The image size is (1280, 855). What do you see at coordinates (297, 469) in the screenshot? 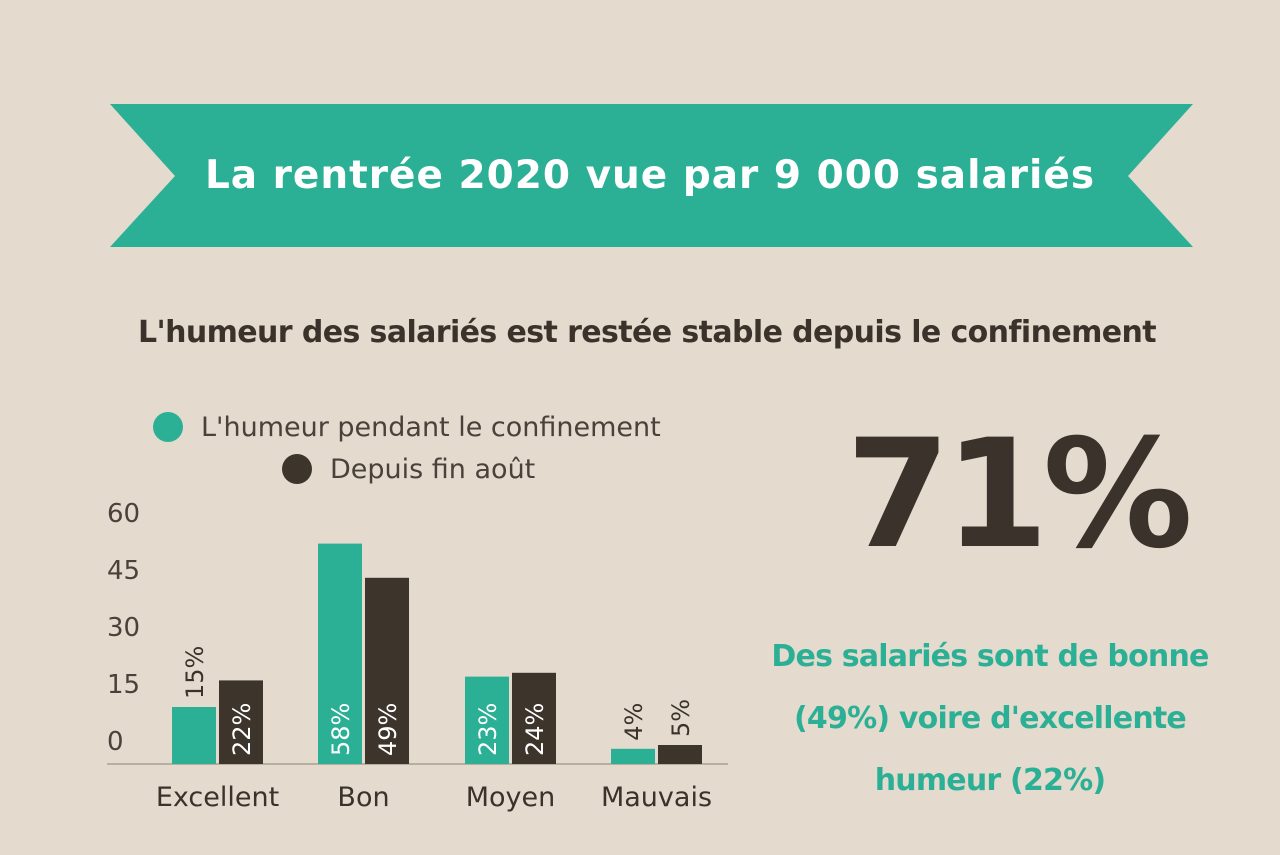
I see `legend-swatch-dark` at bounding box center [297, 469].